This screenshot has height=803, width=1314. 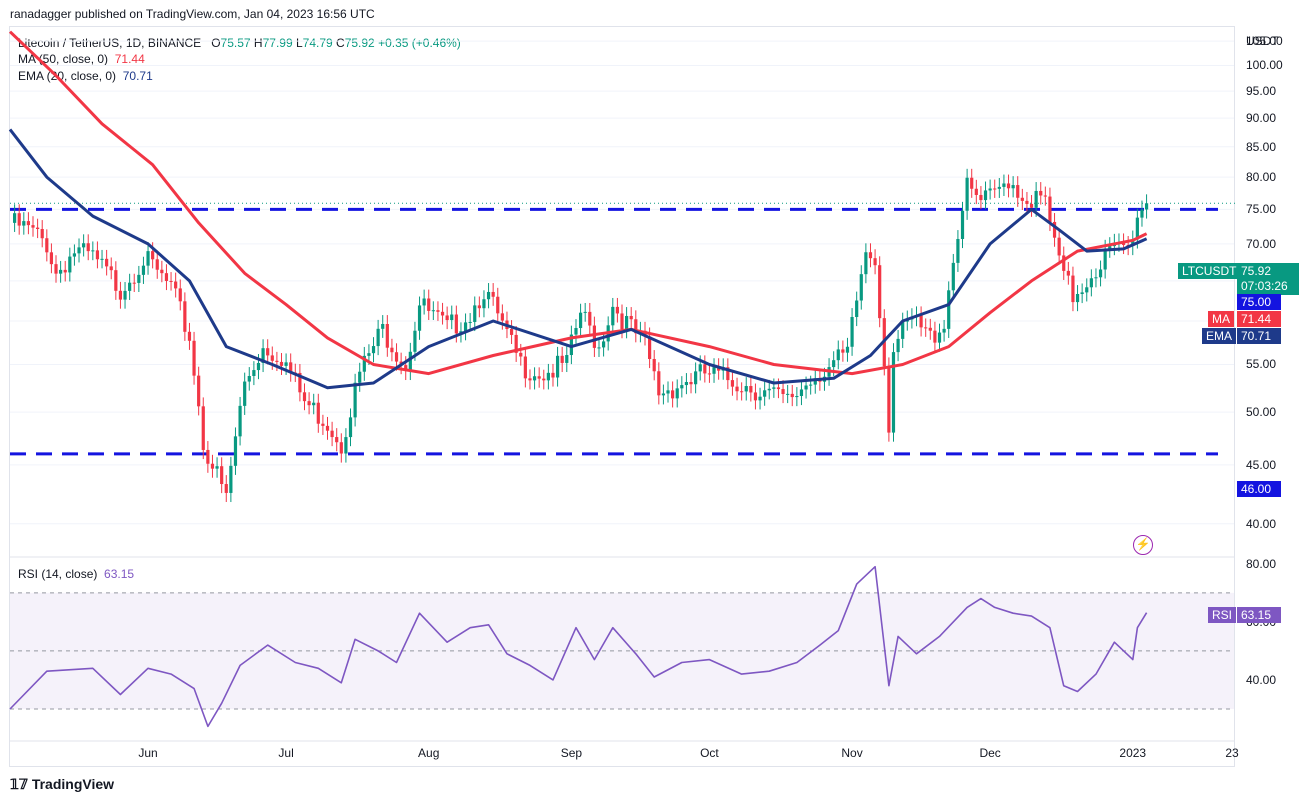 What do you see at coordinates (1259, 319) in the screenshot?
I see `ma-price-badge: 71.44` at bounding box center [1259, 319].